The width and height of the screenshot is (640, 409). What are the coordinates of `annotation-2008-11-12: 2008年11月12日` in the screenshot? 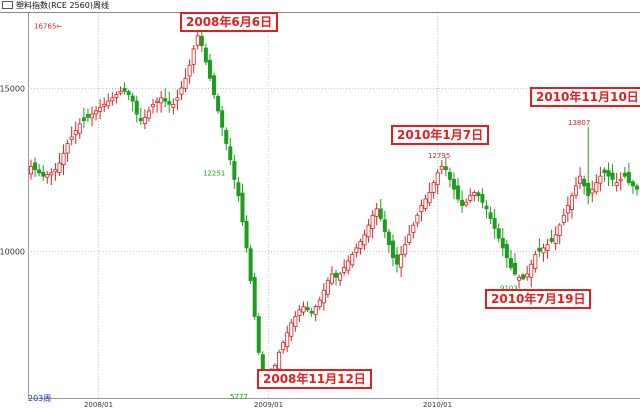 It's located at (314, 379).